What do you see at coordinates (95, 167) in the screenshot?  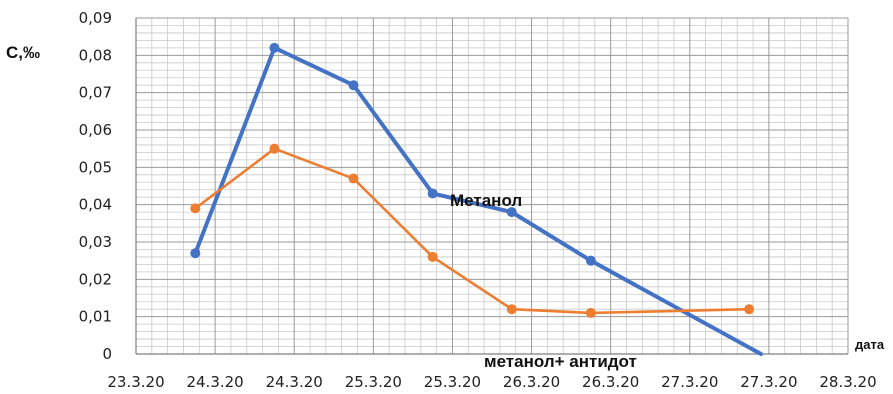 I see `y-tick-label: 0,05` at bounding box center [95, 167].